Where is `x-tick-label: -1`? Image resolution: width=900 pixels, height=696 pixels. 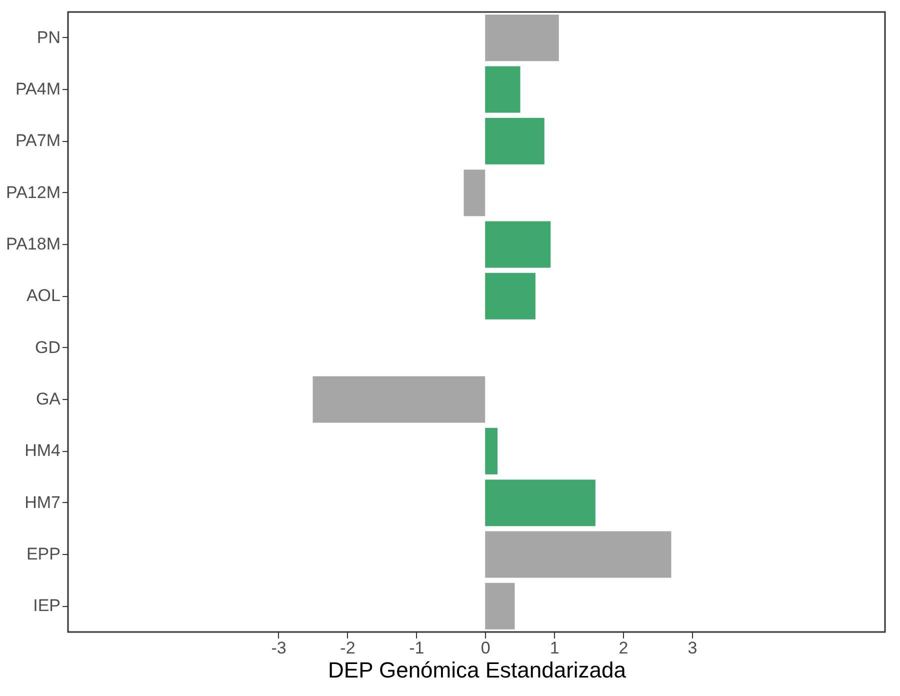 x-tick-label: -1 is located at coordinates (416, 648).